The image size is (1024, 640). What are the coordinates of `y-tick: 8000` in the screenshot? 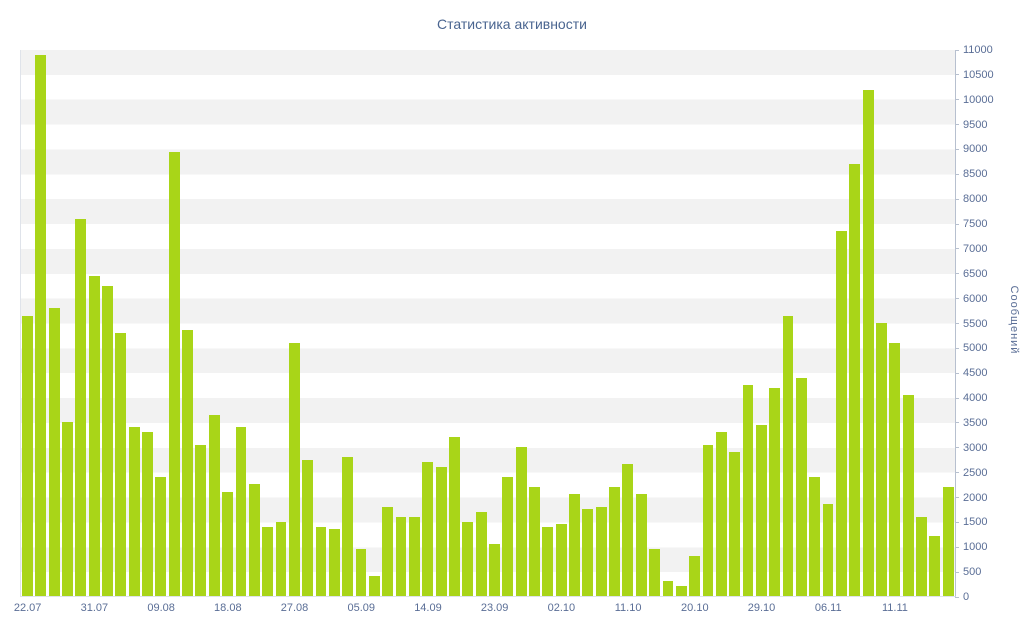 It's located at (971, 199).